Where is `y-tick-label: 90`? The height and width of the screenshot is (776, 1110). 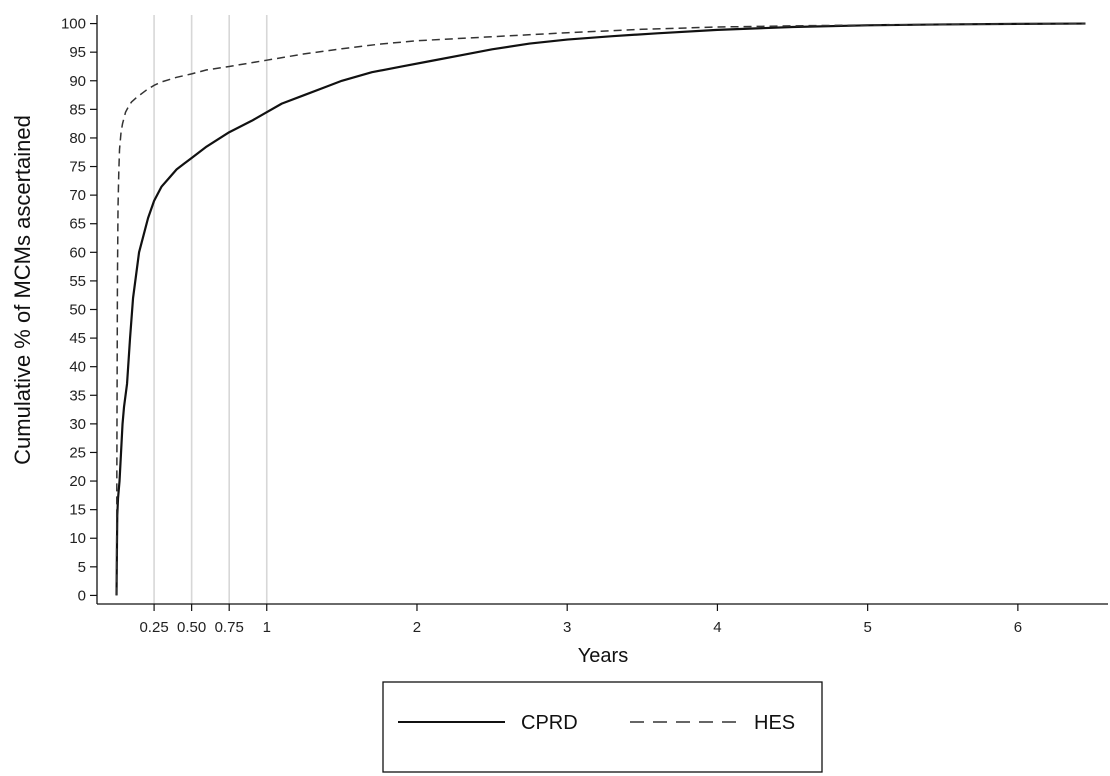
y-tick-label: 90 is located at coordinates (77, 81).